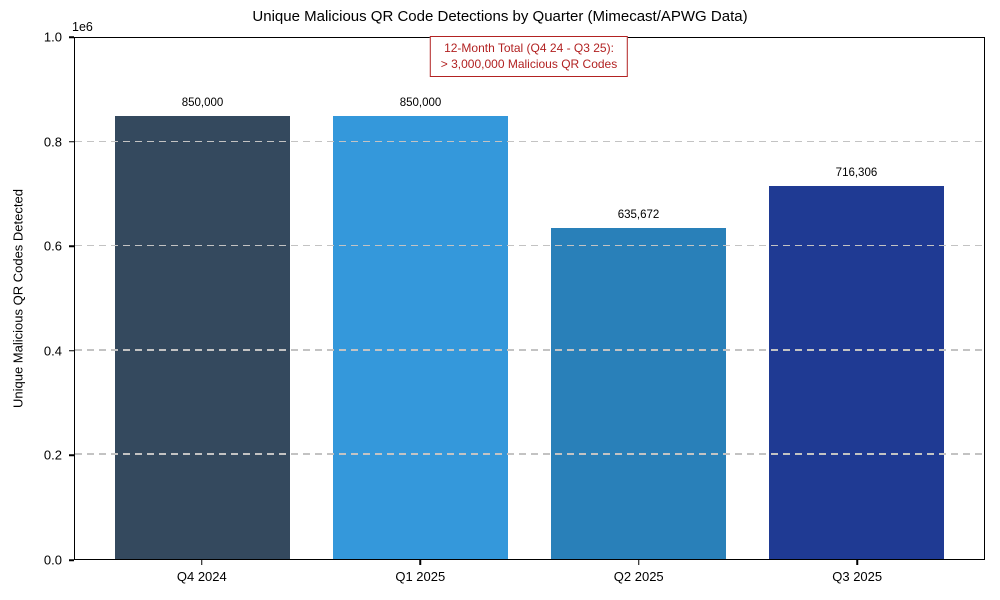 The width and height of the screenshot is (1000, 600). I want to click on x-tick-label: Q2 2025, so click(638, 576).